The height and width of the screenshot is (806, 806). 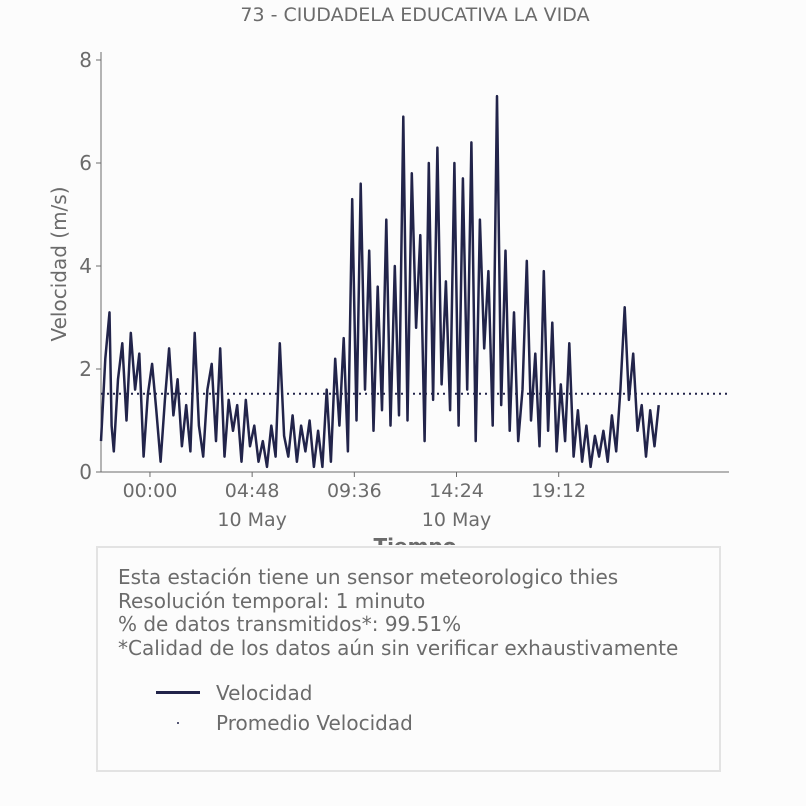 What do you see at coordinates (456, 491) in the screenshot?
I see `x-tick-label: 14:24` at bounding box center [456, 491].